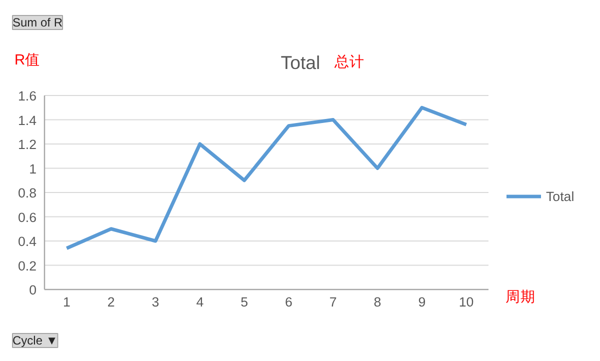 This screenshot has width=600, height=361. What do you see at coordinates (27, 144) in the screenshot?
I see `y-tick-label: 1.2` at bounding box center [27, 144].